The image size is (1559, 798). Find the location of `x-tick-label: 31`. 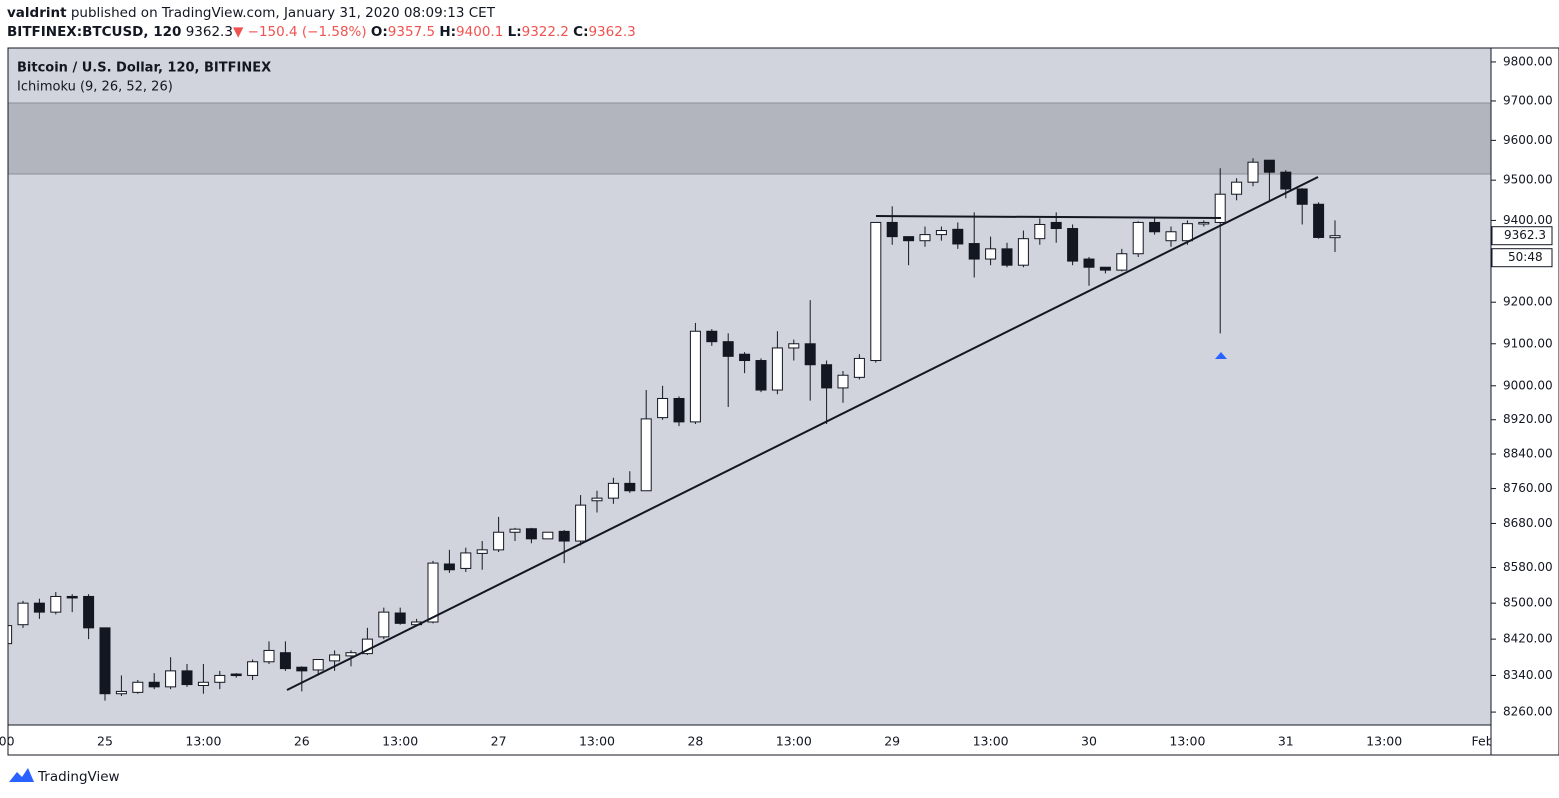

x-tick-label: 31 is located at coordinates (1286, 741).